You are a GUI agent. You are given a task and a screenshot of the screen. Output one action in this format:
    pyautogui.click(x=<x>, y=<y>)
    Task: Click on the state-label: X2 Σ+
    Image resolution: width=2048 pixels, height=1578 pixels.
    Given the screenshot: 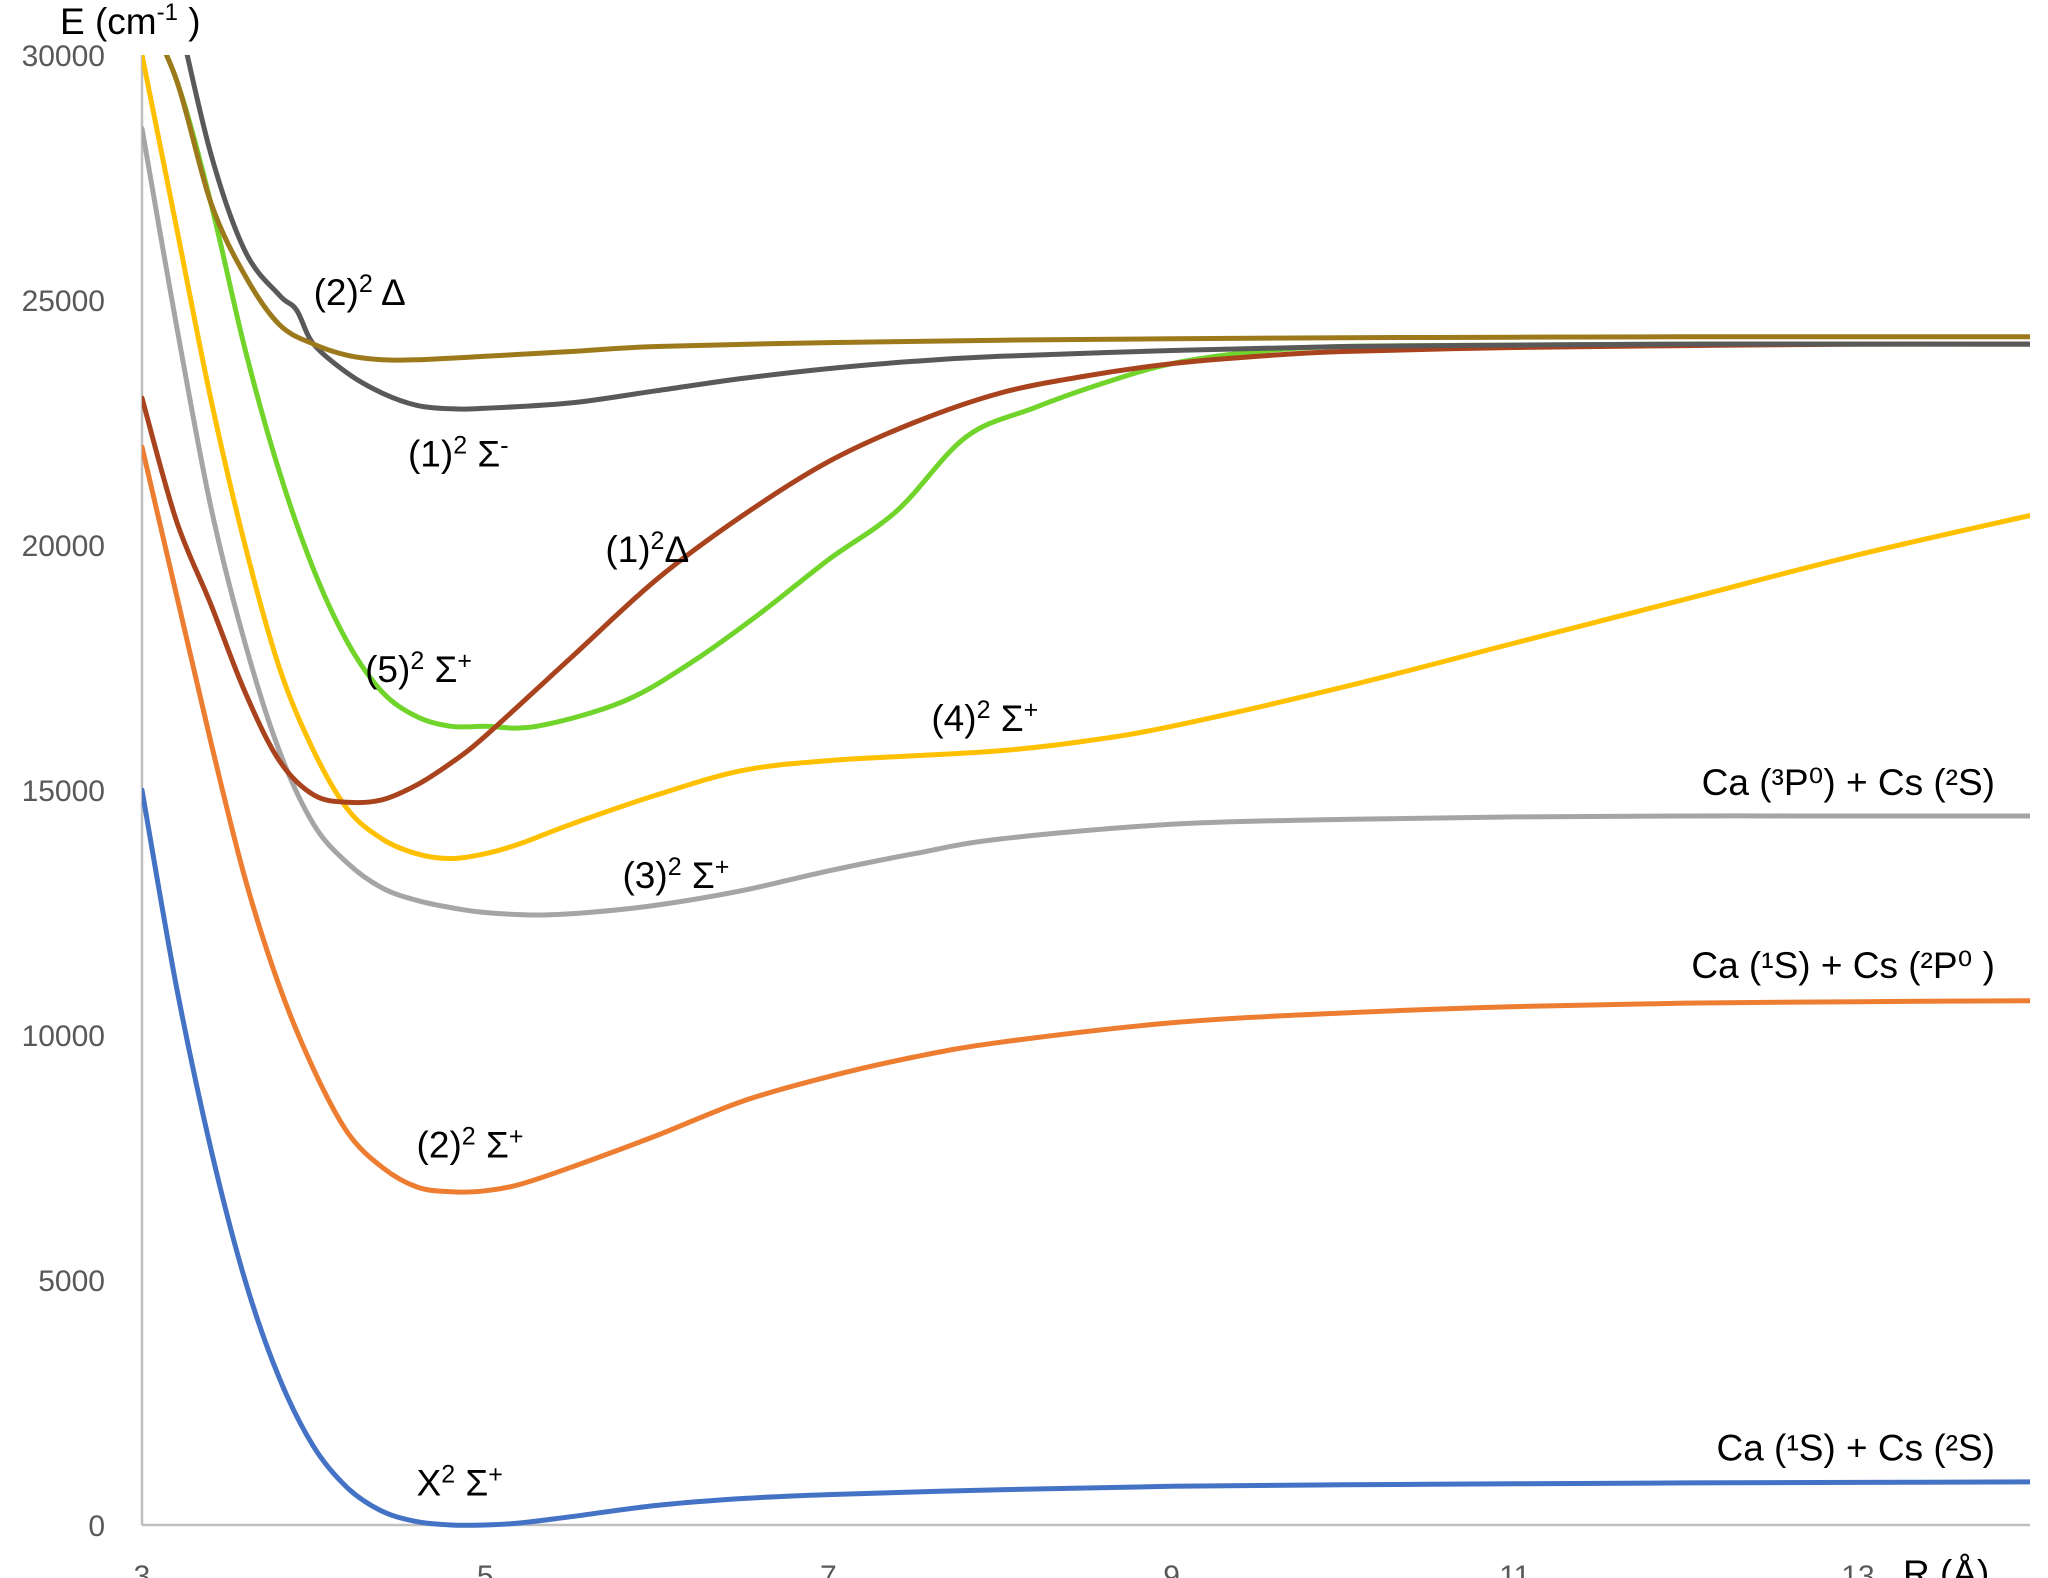 What is the action you would take?
    pyautogui.click(x=460, y=1482)
    